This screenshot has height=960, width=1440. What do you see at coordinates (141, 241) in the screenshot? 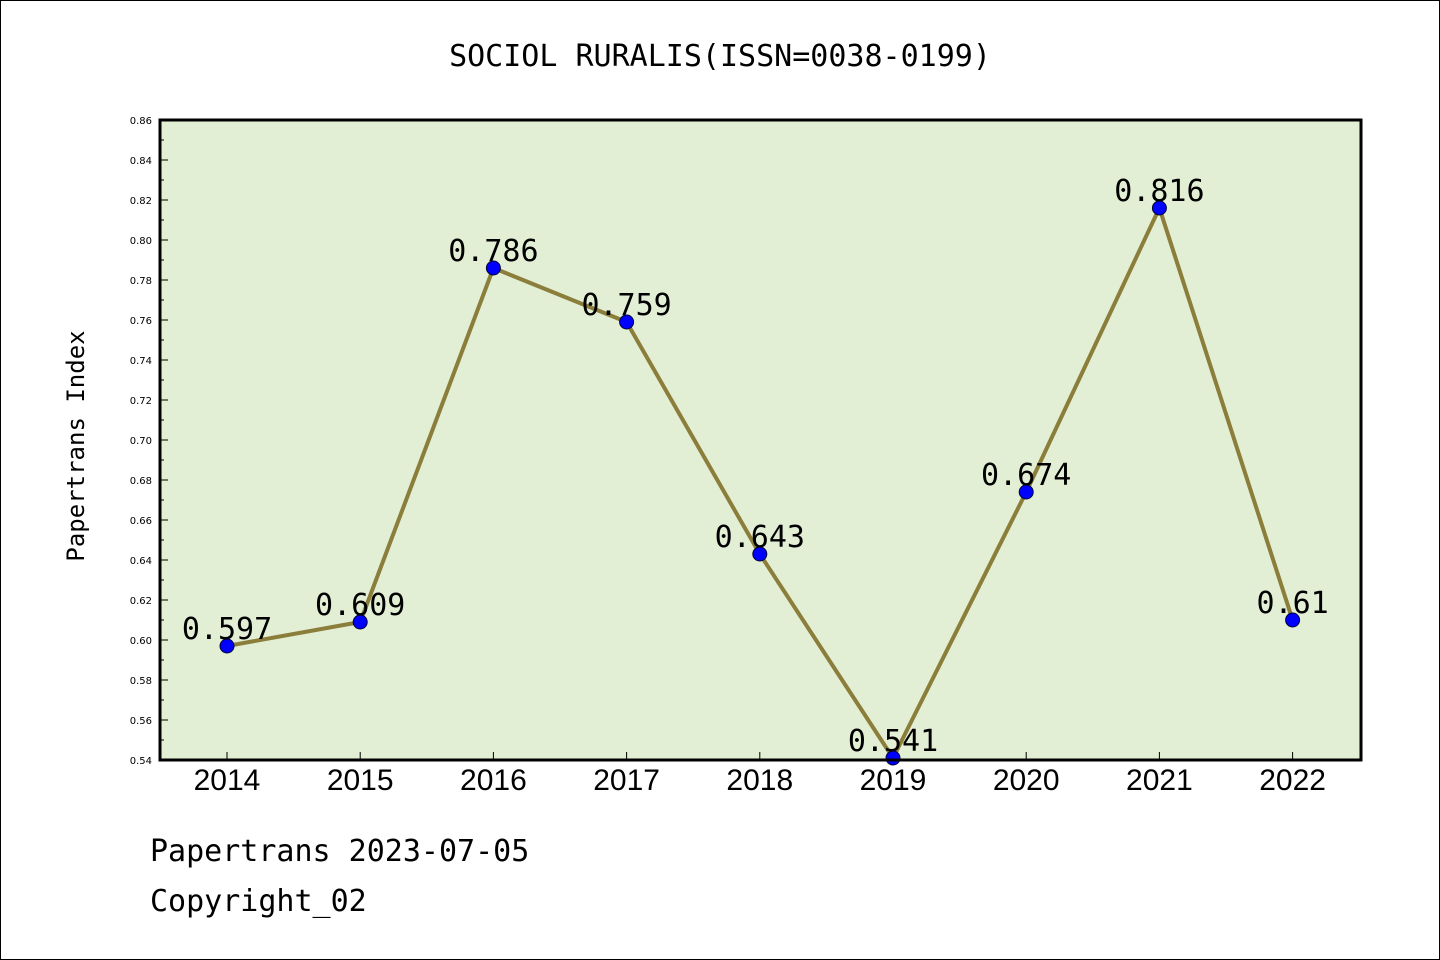
I see `y-tick-label: 0.80` at bounding box center [141, 241].